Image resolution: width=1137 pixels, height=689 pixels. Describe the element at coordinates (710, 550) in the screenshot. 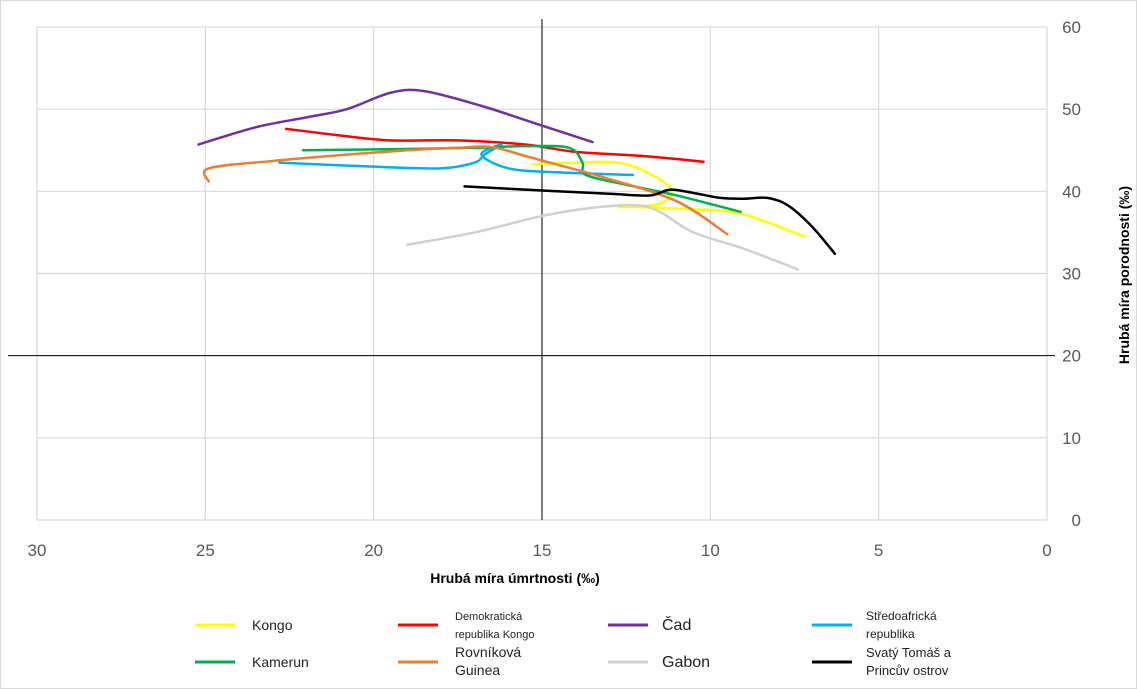

I see `x-tick-label: 10` at that location.